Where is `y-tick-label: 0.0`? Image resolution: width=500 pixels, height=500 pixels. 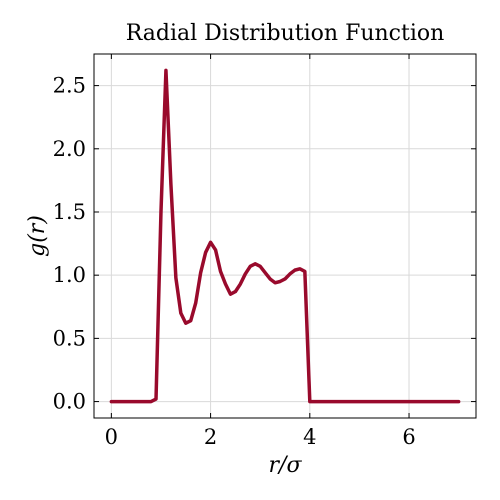
y-tick-label: 0.0 is located at coordinates (69, 402).